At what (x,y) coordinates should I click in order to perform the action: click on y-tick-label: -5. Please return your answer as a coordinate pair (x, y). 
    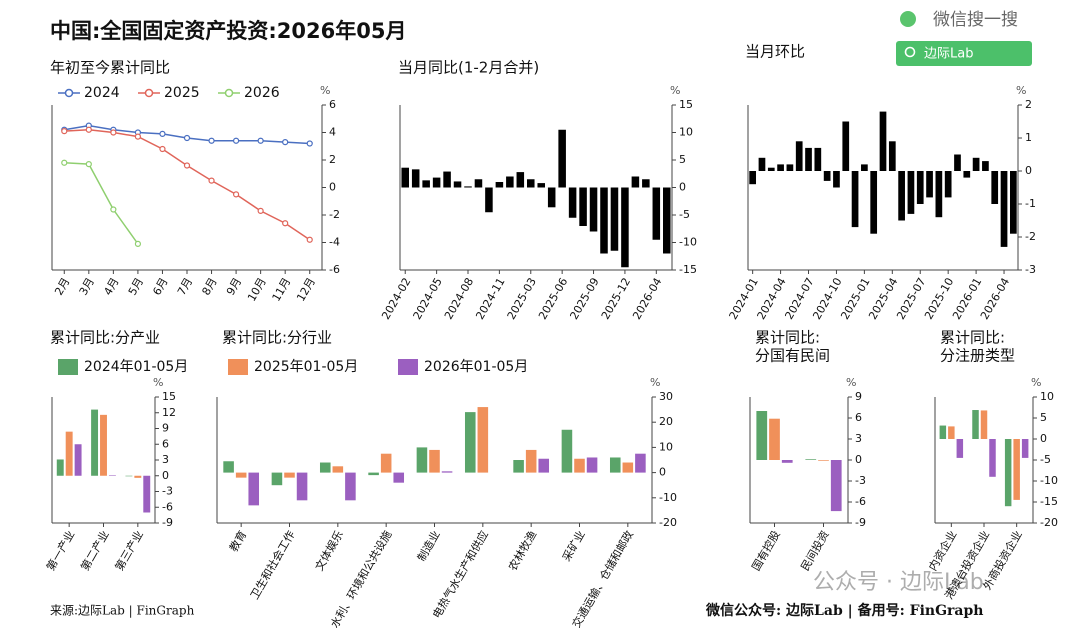
    Looking at the image, I should click on (684, 214).